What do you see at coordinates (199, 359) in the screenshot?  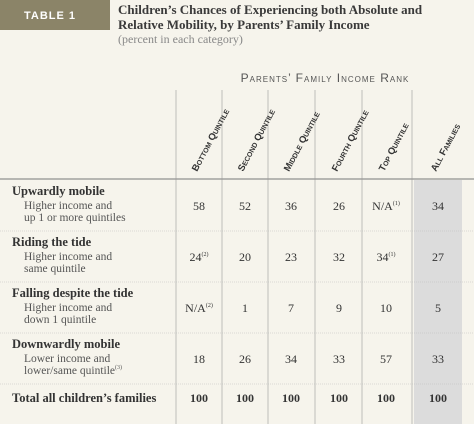 I see `cell: 18` at bounding box center [199, 359].